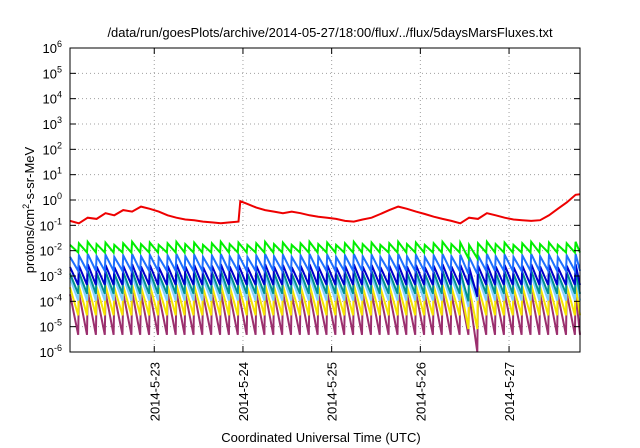 The image size is (640, 448). I want to click on y-tick-label: 10⁻¹, so click(51, 224).